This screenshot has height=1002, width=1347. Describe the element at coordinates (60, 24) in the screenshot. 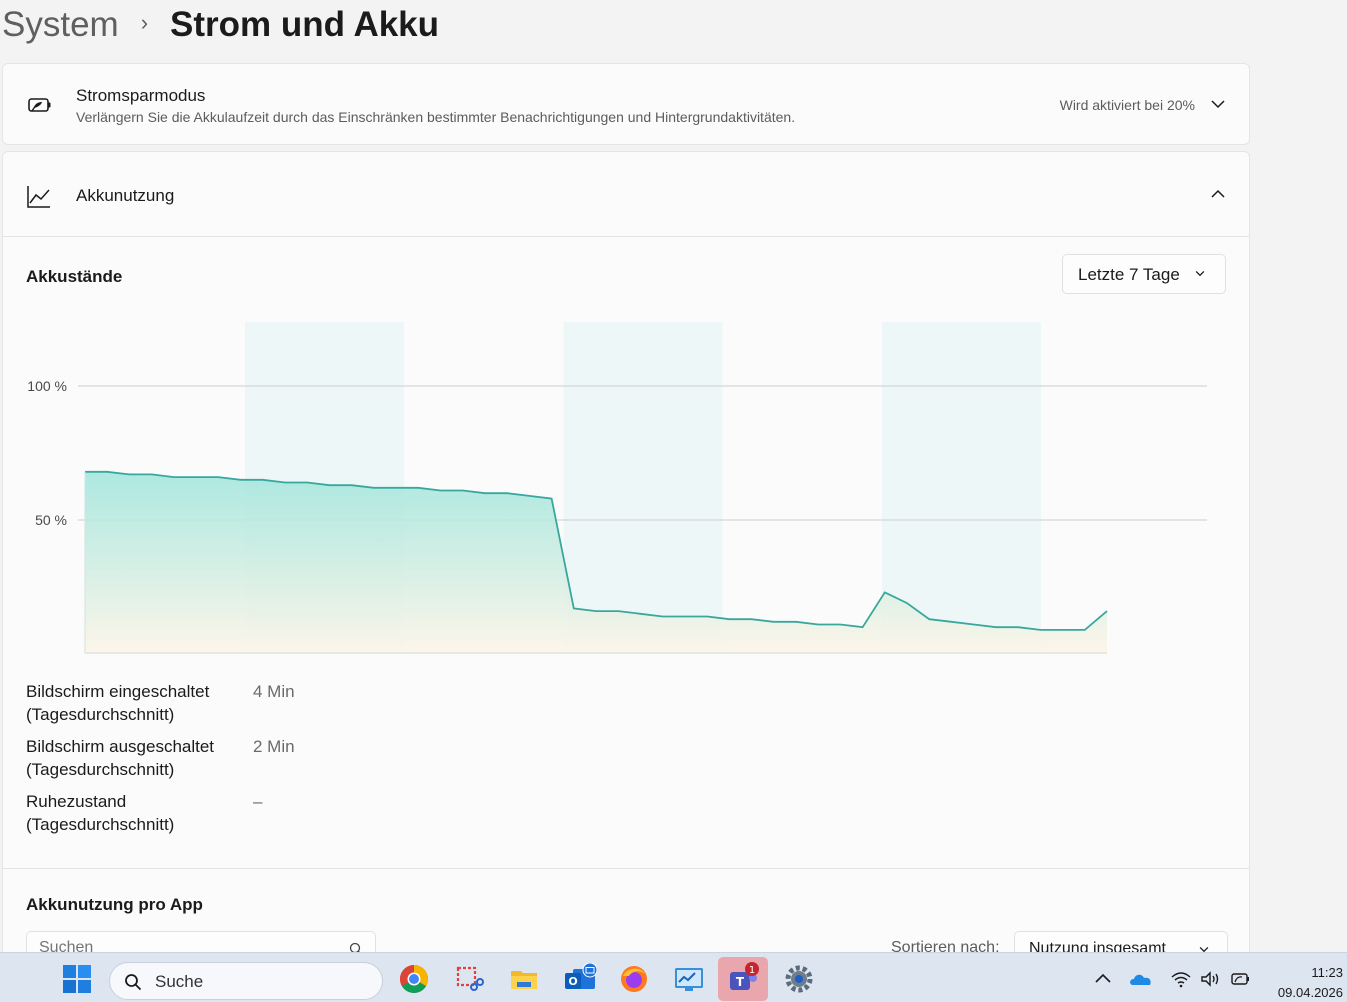

I see `breadcrumb-system-link: System` at that location.